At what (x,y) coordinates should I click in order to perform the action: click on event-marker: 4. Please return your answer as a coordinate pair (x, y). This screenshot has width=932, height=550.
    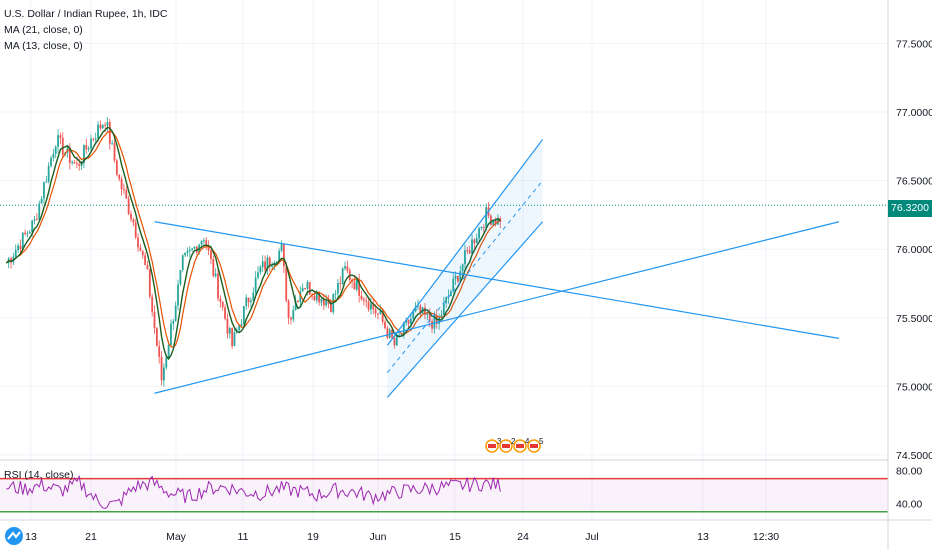
    Looking at the image, I should click on (521, 445).